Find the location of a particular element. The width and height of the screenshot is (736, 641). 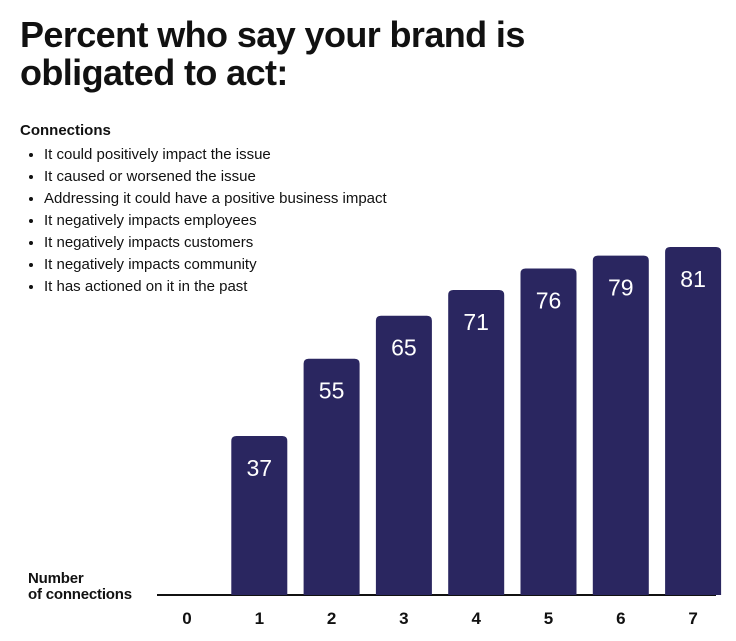

data-label-3: 65 is located at coordinates (404, 348).